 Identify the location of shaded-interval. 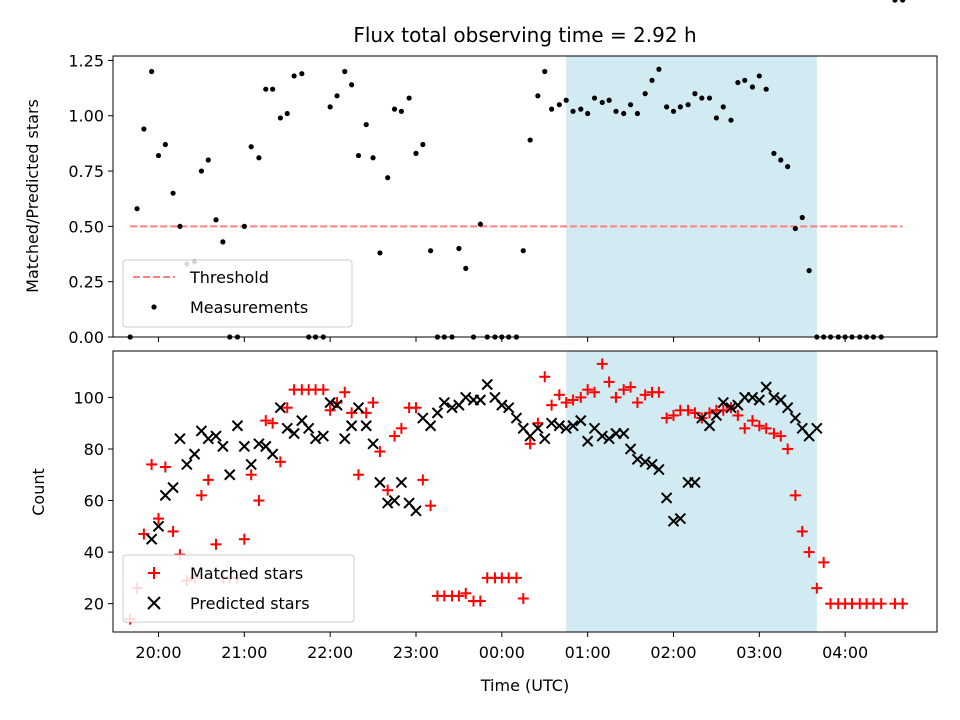
(691, 196).